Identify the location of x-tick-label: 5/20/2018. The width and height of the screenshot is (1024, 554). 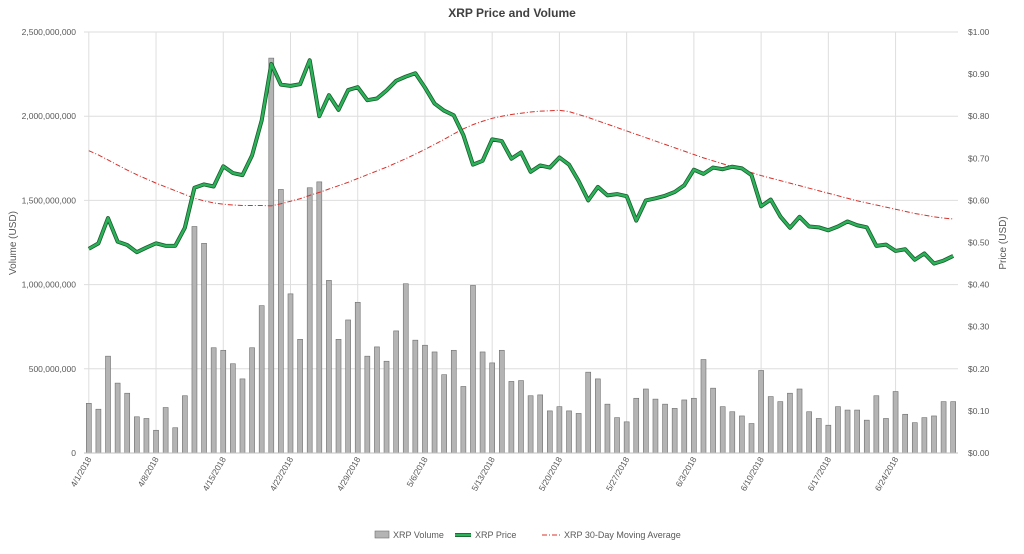
(551, 474).